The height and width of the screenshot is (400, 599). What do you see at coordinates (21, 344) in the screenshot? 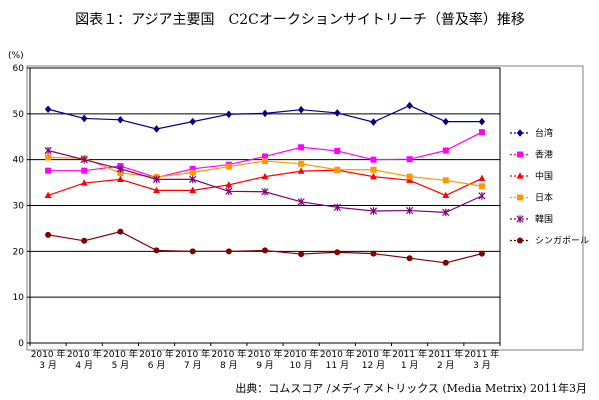
I see `y-tick-label: 0` at bounding box center [21, 344].